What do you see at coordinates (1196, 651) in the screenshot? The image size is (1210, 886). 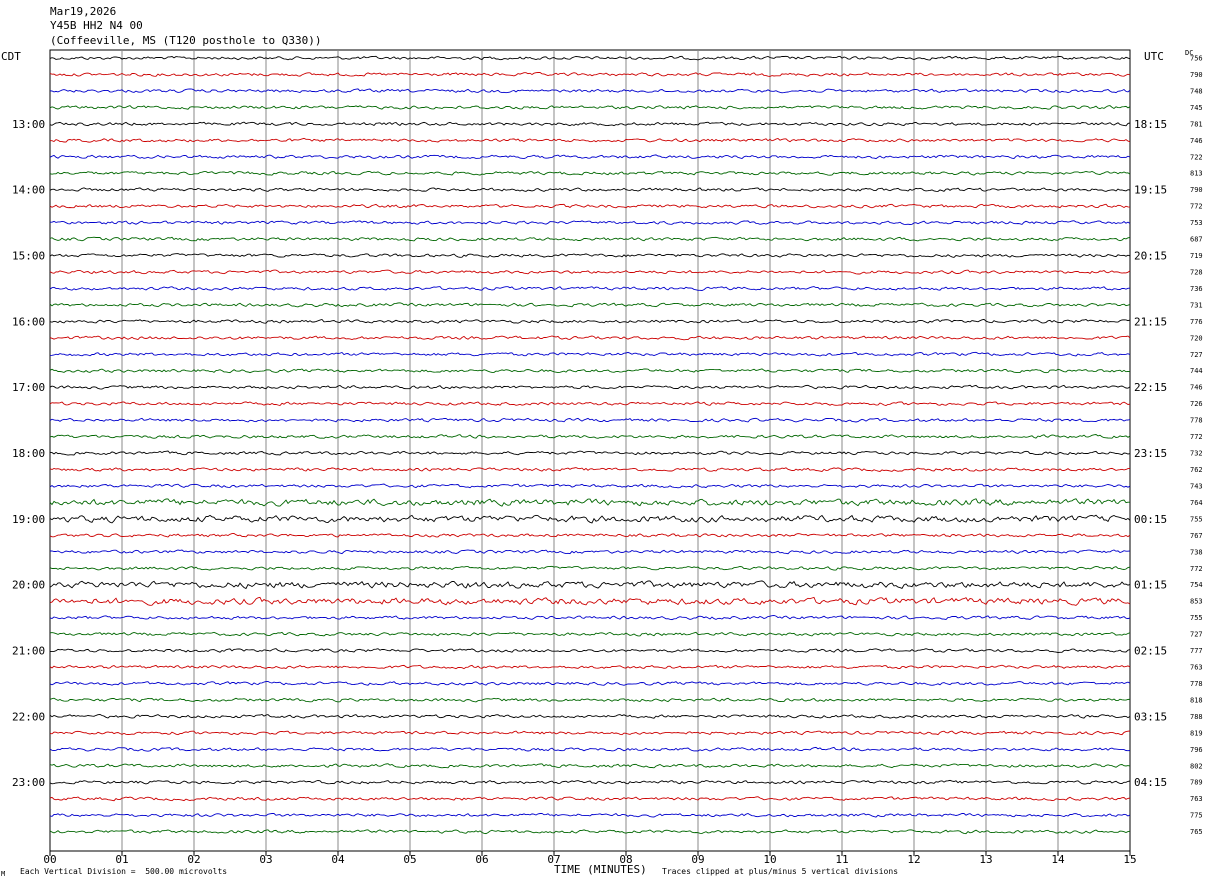 I see `dc-offset-value: 777` at bounding box center [1196, 651].